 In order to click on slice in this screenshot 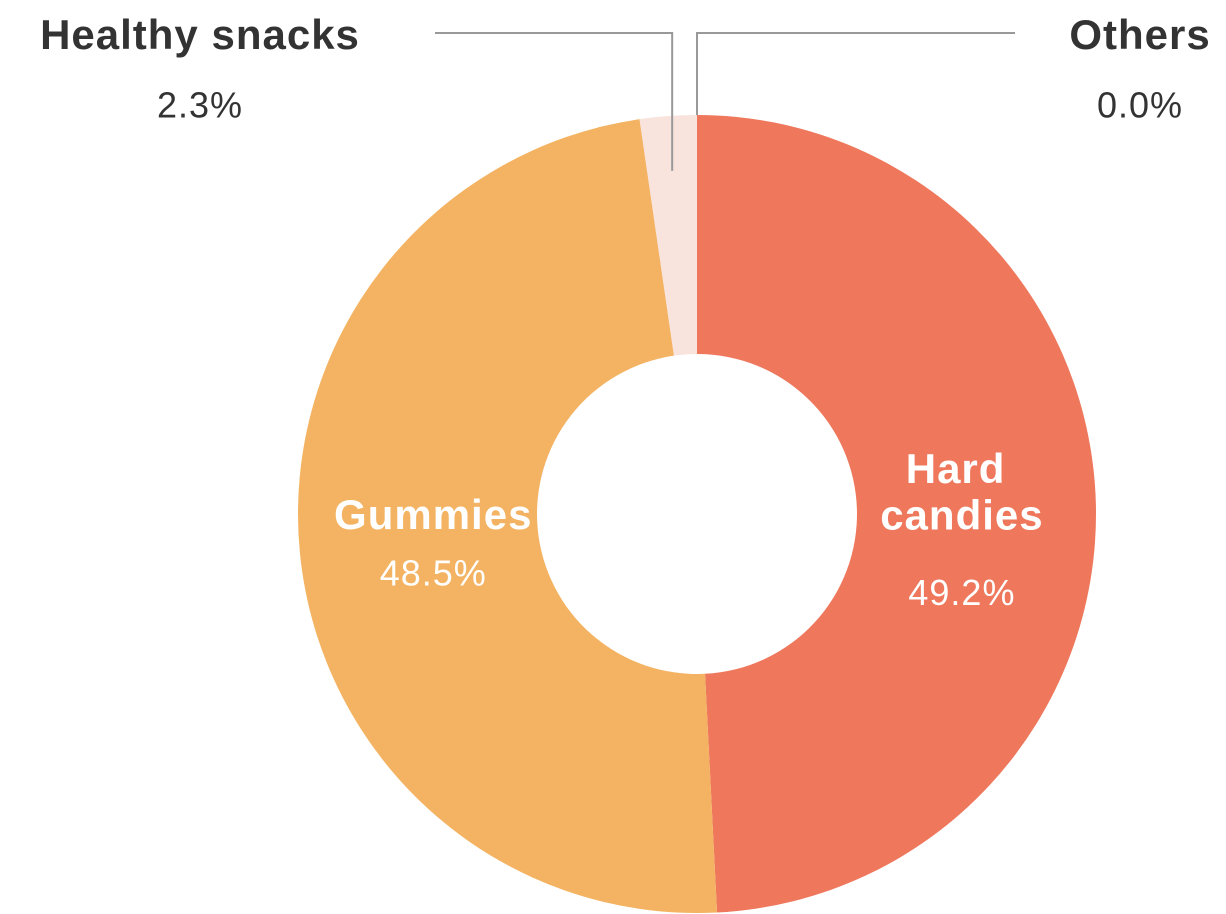, I will do `click(668, 235)`.